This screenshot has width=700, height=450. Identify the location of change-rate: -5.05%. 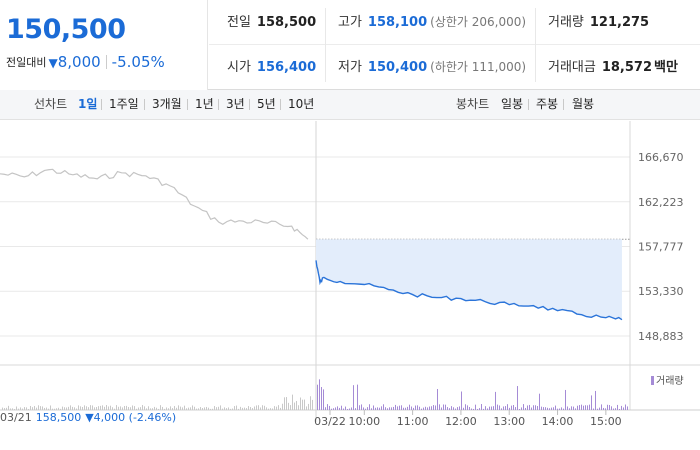
(138, 62).